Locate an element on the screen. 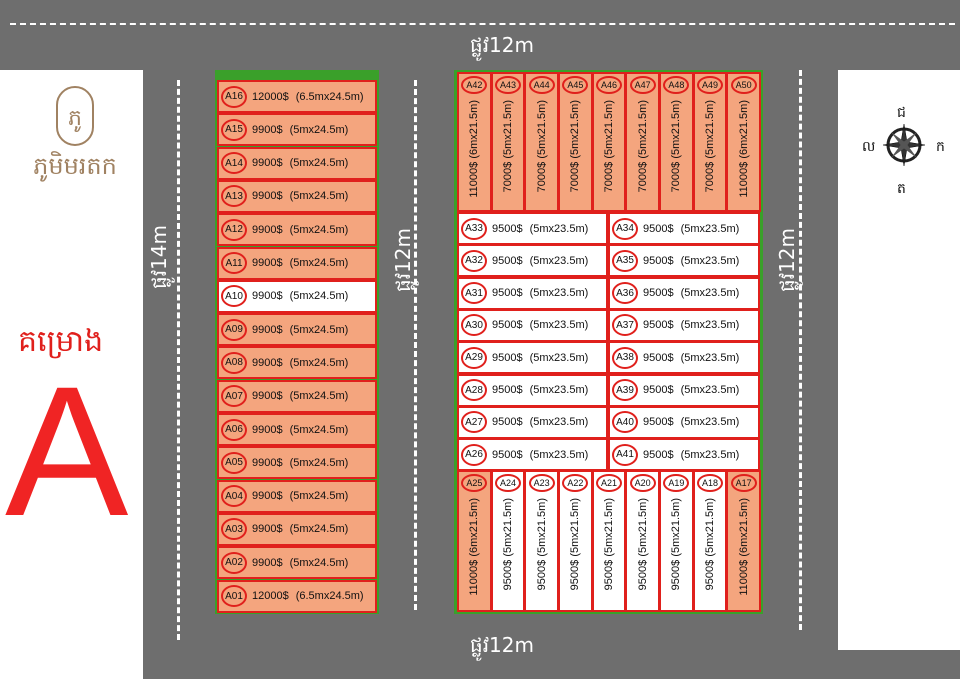 The height and width of the screenshot is (679, 960). plot-a03: A03 9900$ (5mx24.5m) is located at coordinates (297, 529).